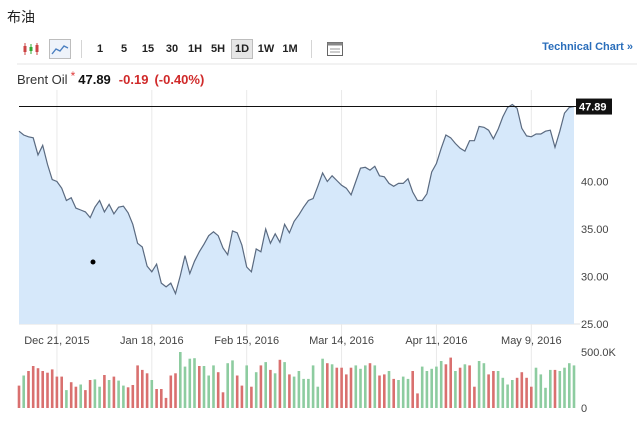 This screenshot has height=432, width=641. I want to click on volume-tick-label: 500.0K, so click(599, 353).